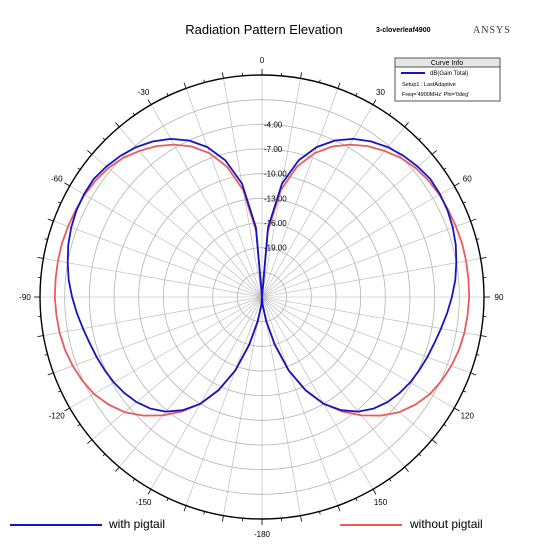  Describe the element at coordinates (275, 223) in the screenshot. I see `radial-tick-label: -16.00` at that location.